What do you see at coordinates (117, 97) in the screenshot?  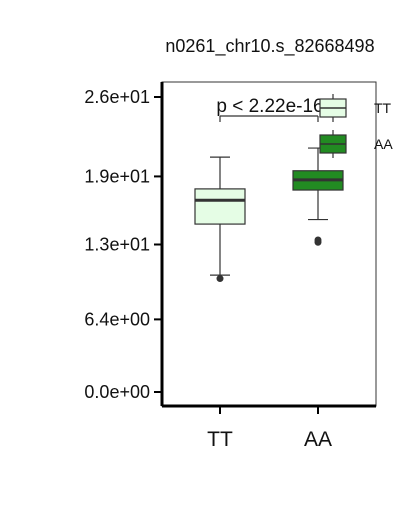 I see `y-tick-label-4: 2.6e+01` at bounding box center [117, 97].